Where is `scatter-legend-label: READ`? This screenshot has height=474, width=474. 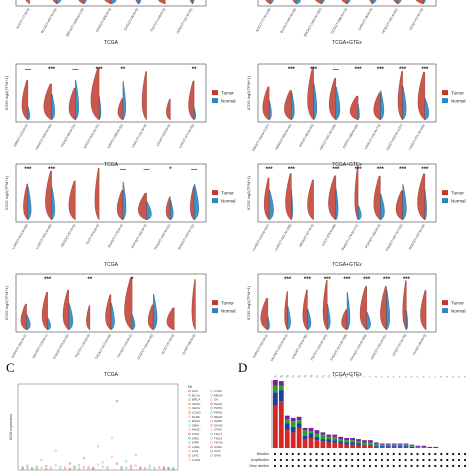
scatter-legend-label: READ is located at coordinates (218, 417).